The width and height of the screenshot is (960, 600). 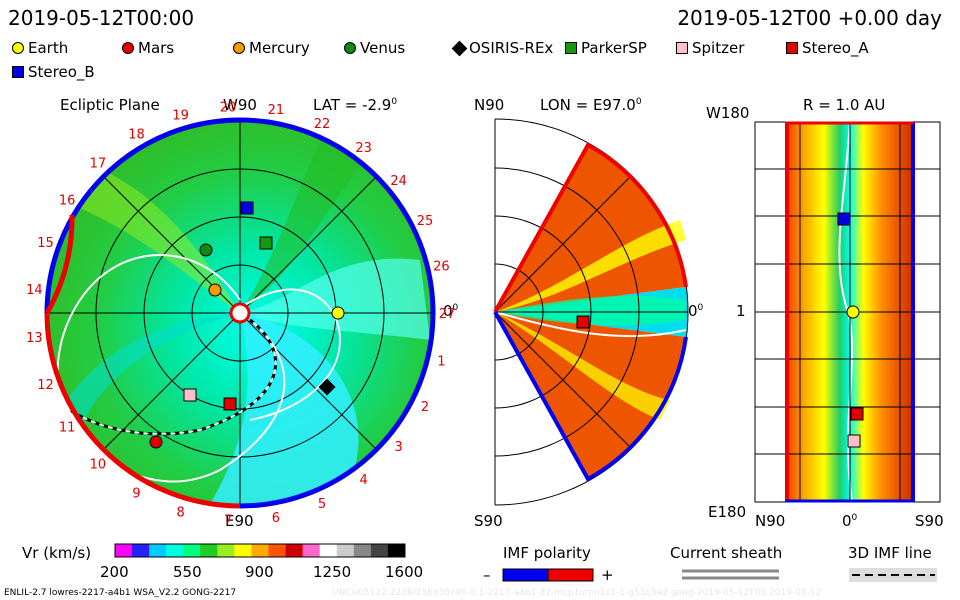 I want to click on day-number: 13, so click(x=34, y=338).